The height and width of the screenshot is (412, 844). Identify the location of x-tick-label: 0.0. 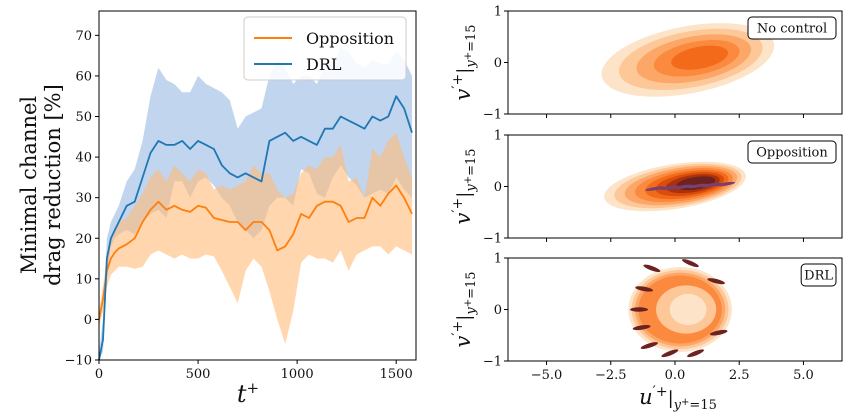
(675, 375).